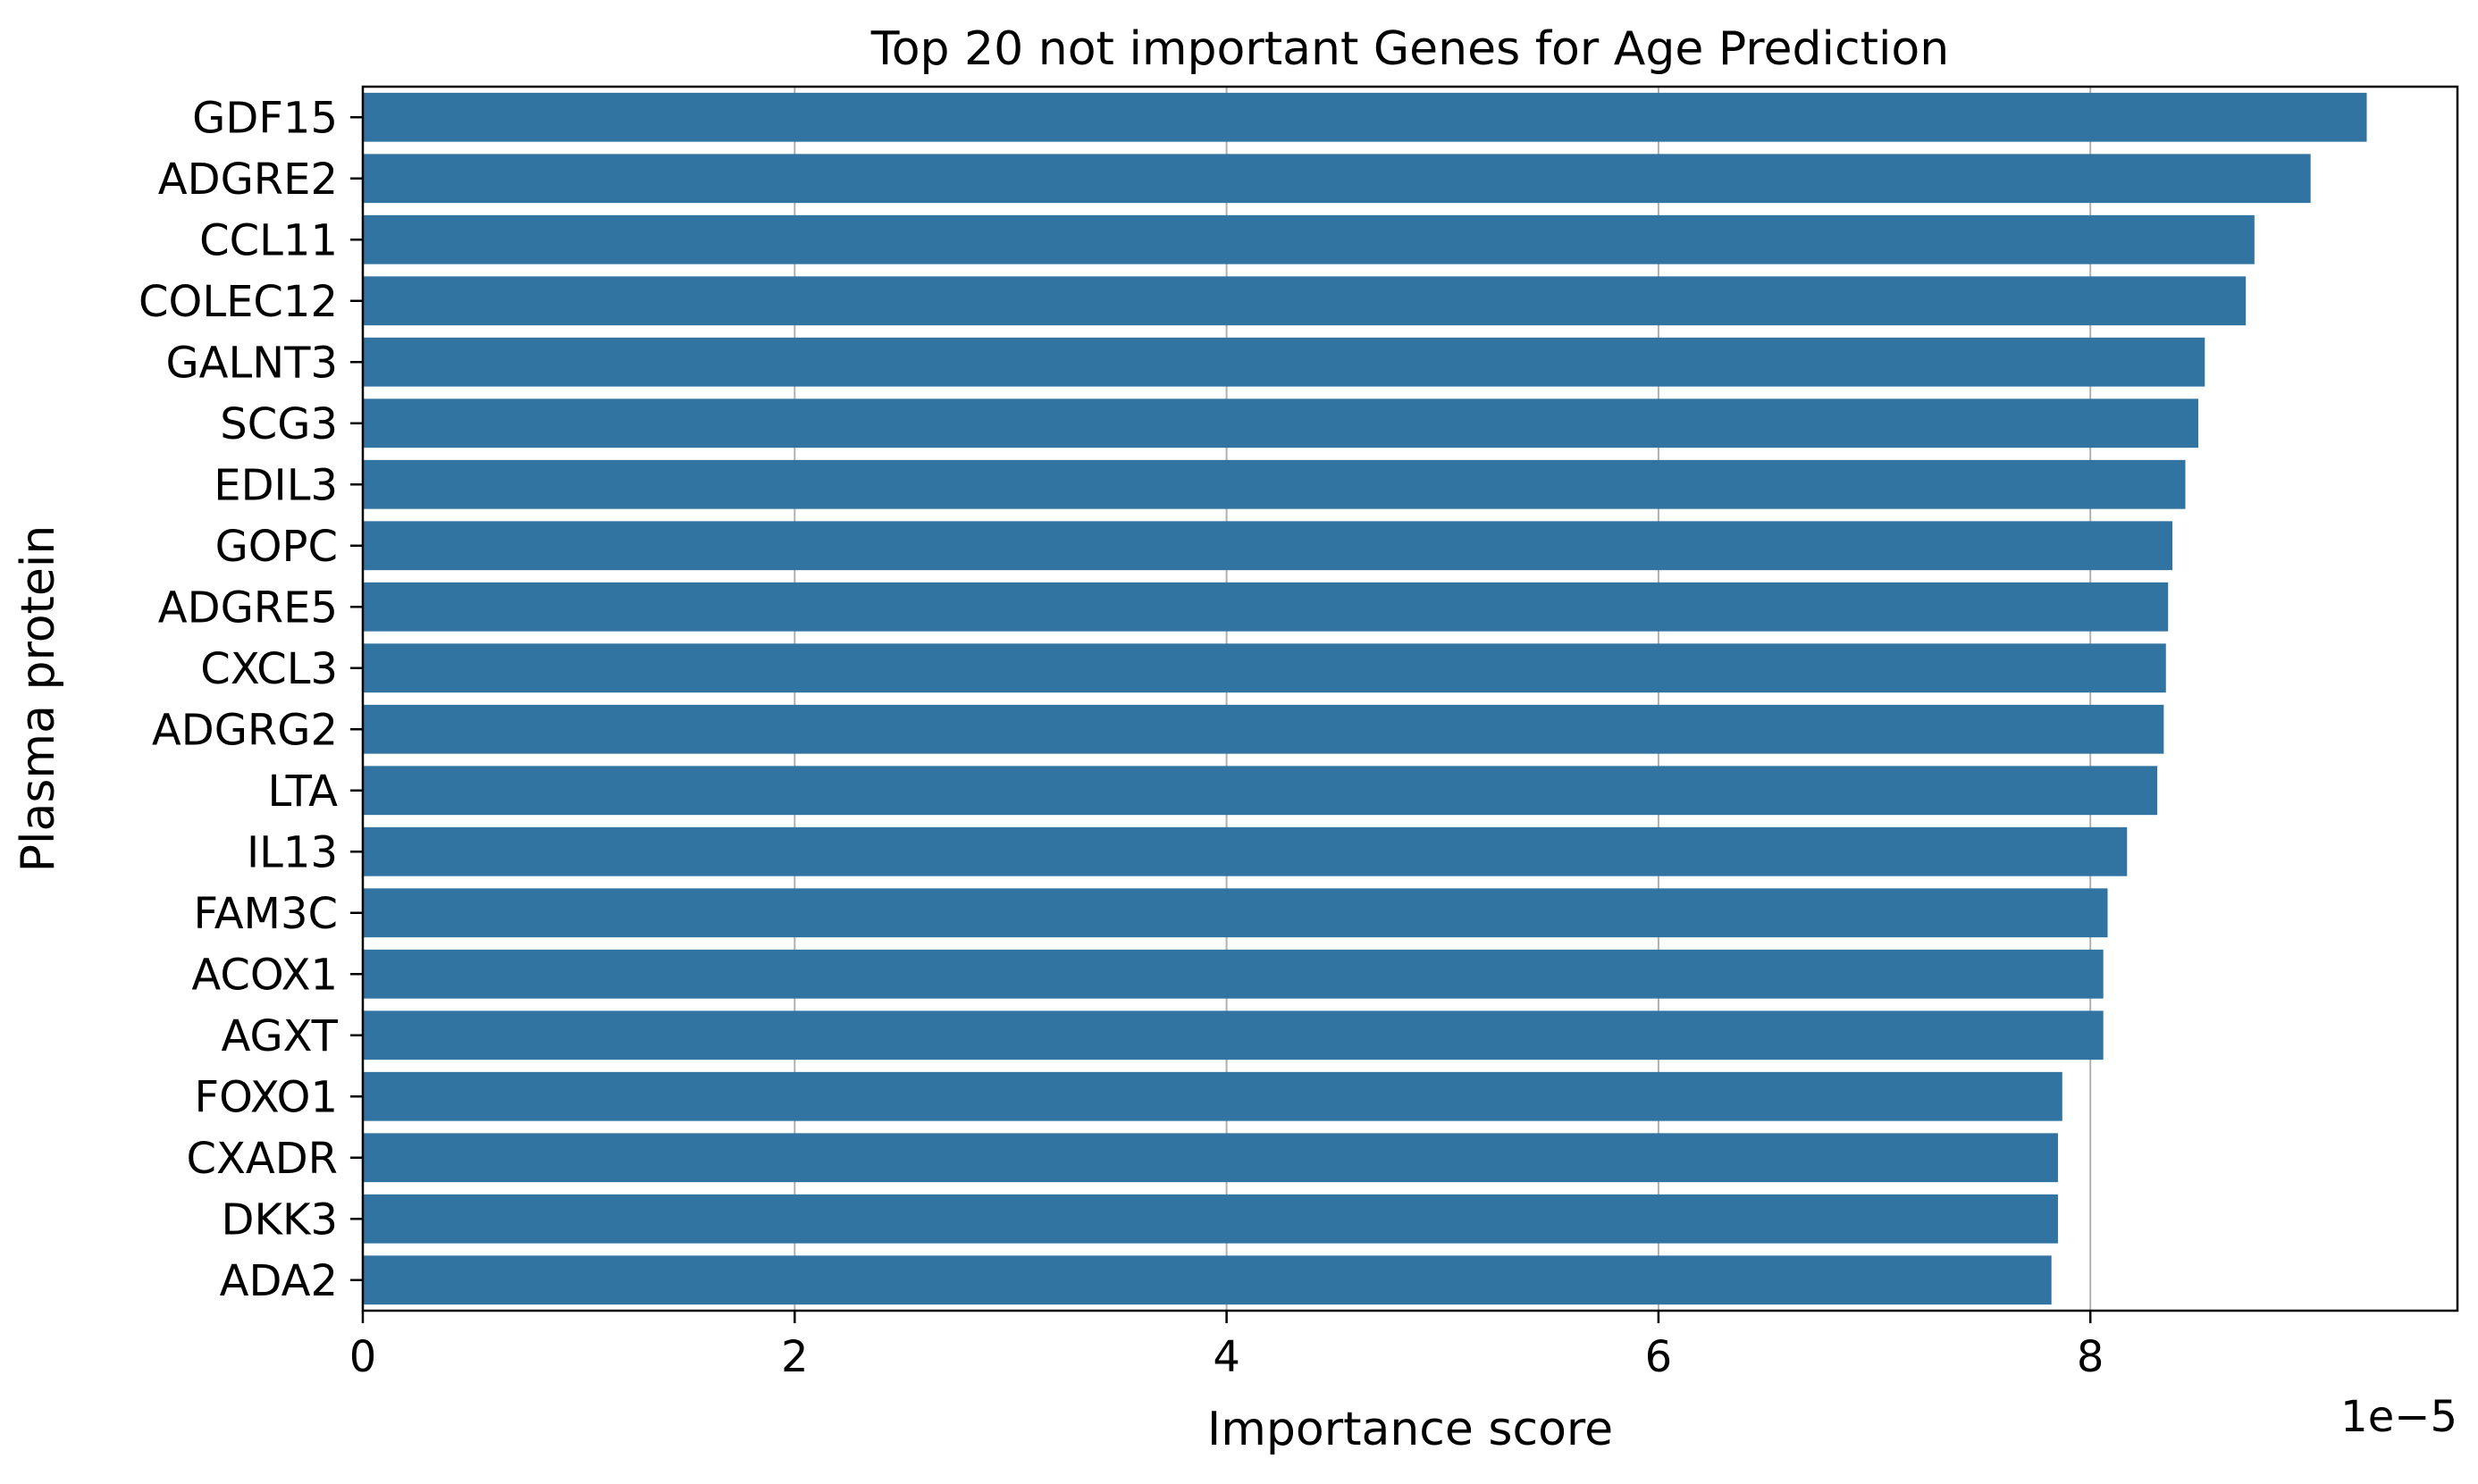 This screenshot has height=1484, width=2478. I want to click on y-axis-label: Plasma protein, so click(38, 699).